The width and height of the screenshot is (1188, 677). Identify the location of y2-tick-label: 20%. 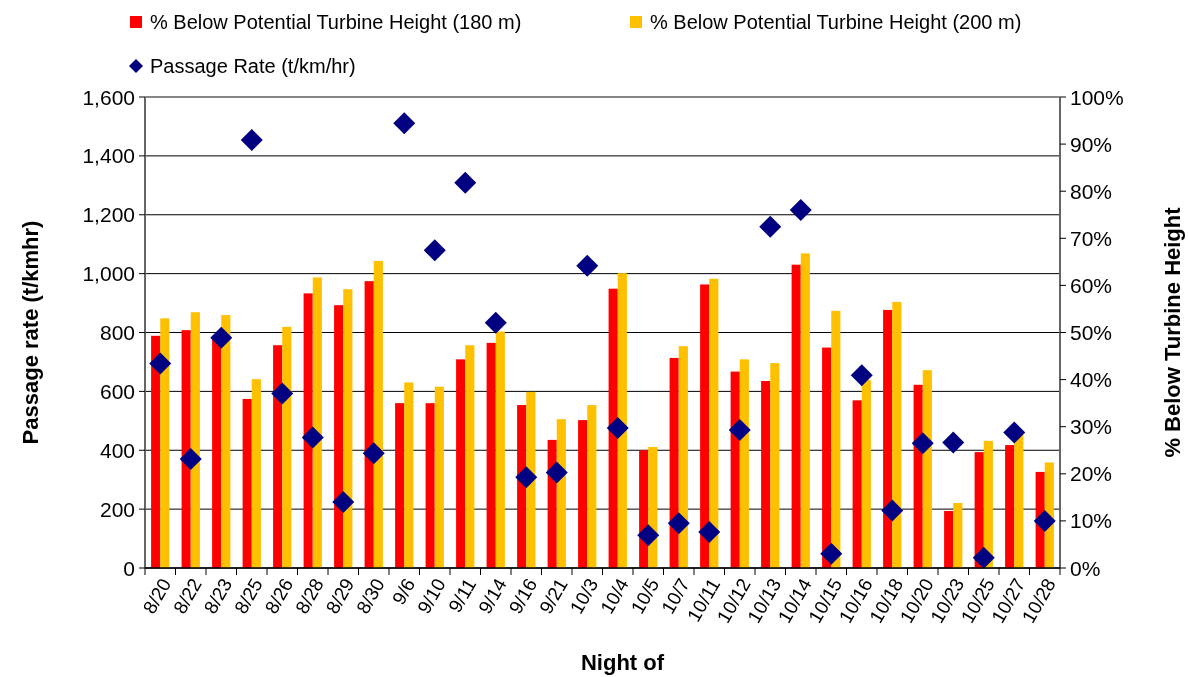
(1091, 474).